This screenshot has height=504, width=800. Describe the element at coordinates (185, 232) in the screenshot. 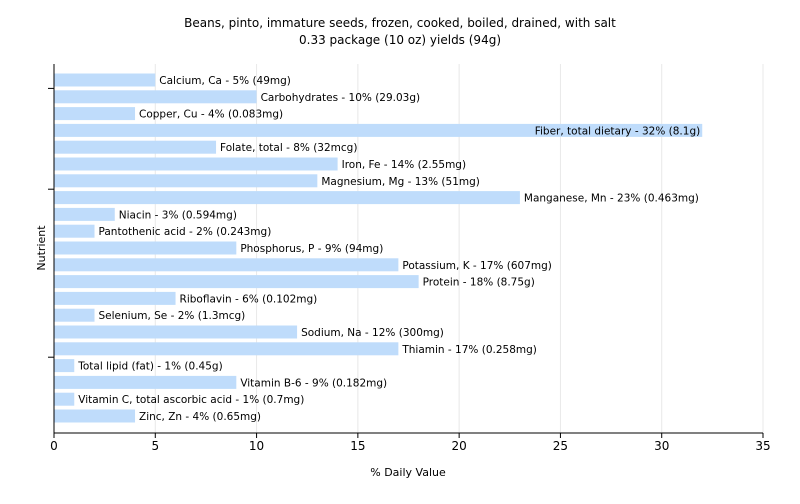

I see `bar-label: Pantothenic acid - 2% (0.243mg)` at that location.